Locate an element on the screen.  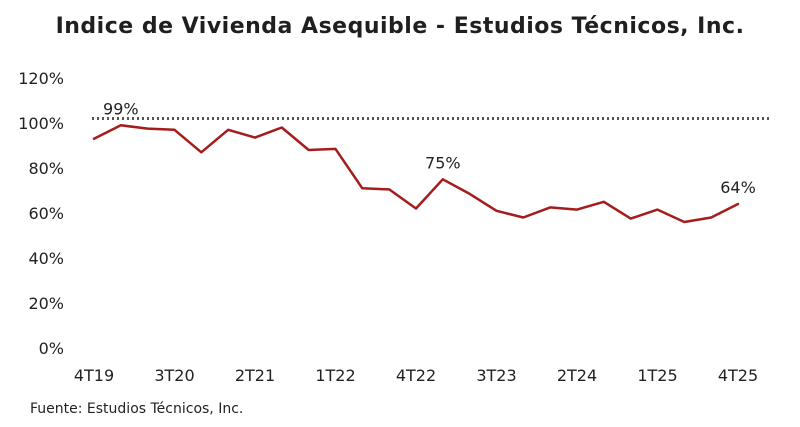
y-tick-label: 120% is located at coordinates (41, 78).